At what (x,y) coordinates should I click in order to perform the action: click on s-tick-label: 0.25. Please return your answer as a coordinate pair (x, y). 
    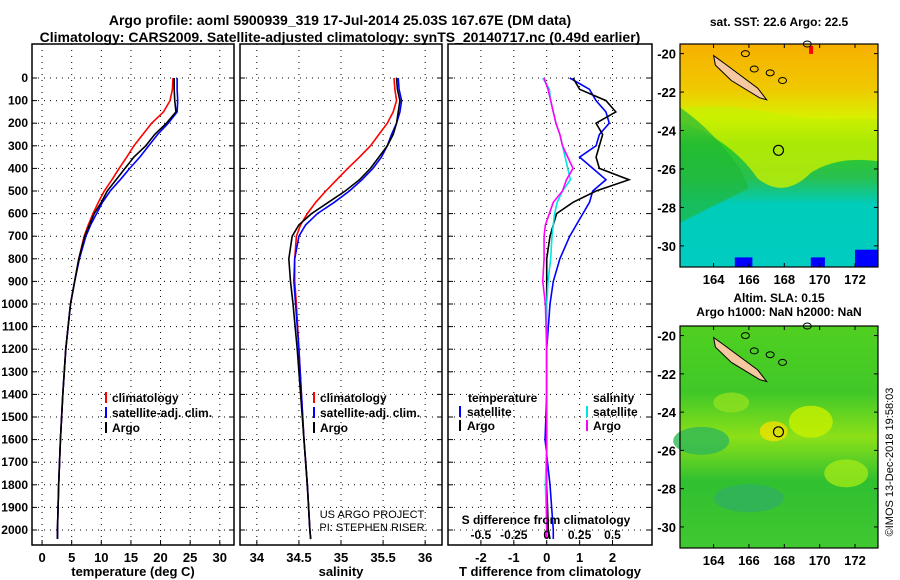
    Looking at the image, I should click on (580, 535).